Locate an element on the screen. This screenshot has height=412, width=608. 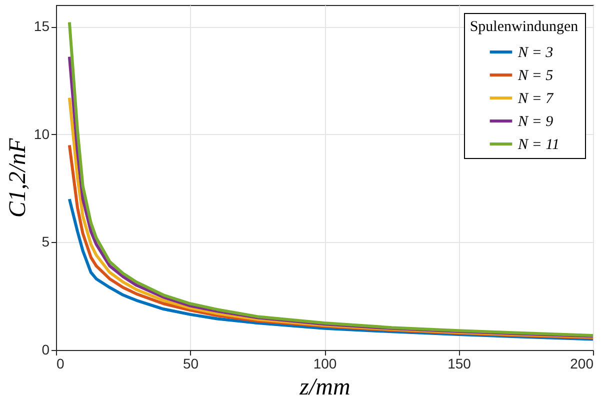
legend-label: N = 11 is located at coordinates (538, 145).